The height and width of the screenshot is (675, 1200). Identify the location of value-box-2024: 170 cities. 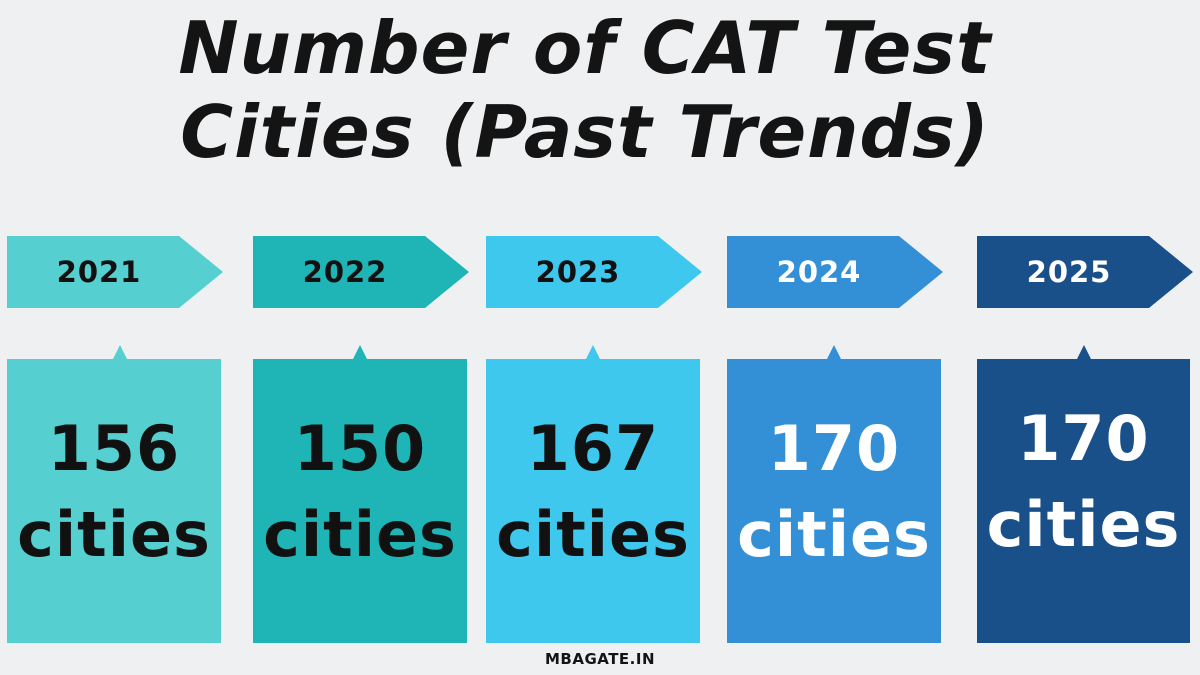
(834, 501).